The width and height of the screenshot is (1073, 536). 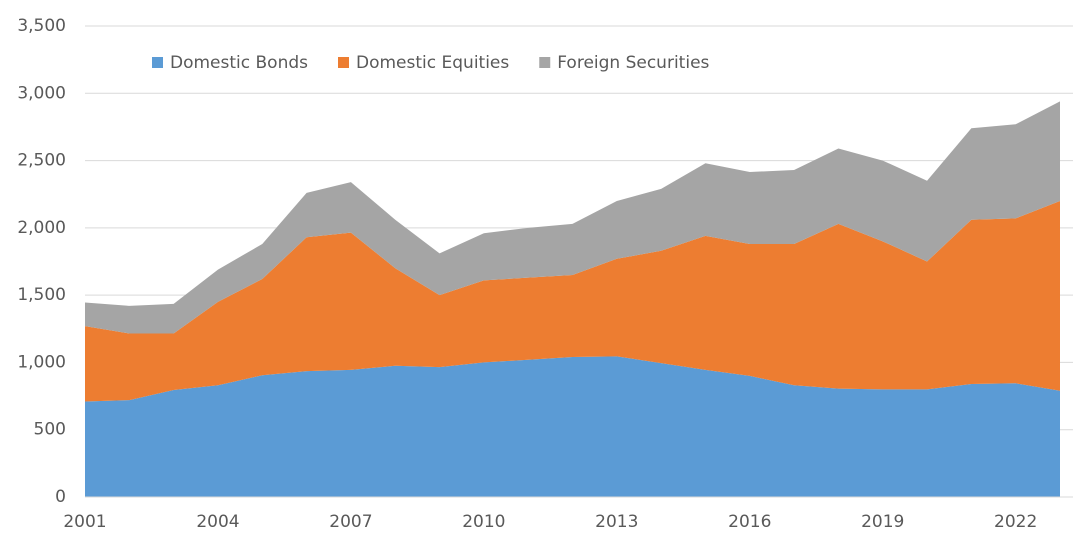 What do you see at coordinates (1015, 522) in the screenshot?
I see `x-tick-label: 2022` at bounding box center [1015, 522].